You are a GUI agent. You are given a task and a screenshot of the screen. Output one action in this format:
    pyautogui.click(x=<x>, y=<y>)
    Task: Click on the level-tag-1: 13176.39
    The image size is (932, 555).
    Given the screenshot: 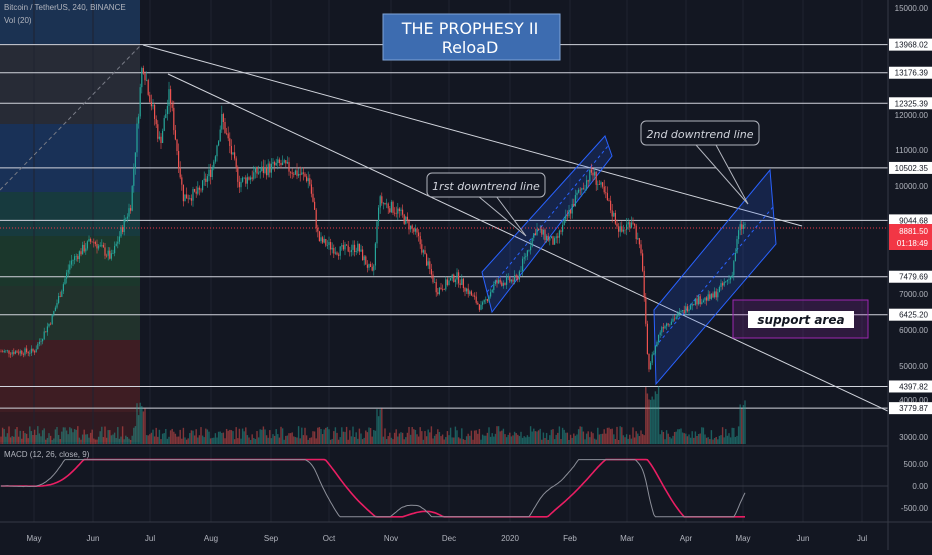 What is the action you would take?
    pyautogui.click(x=912, y=73)
    